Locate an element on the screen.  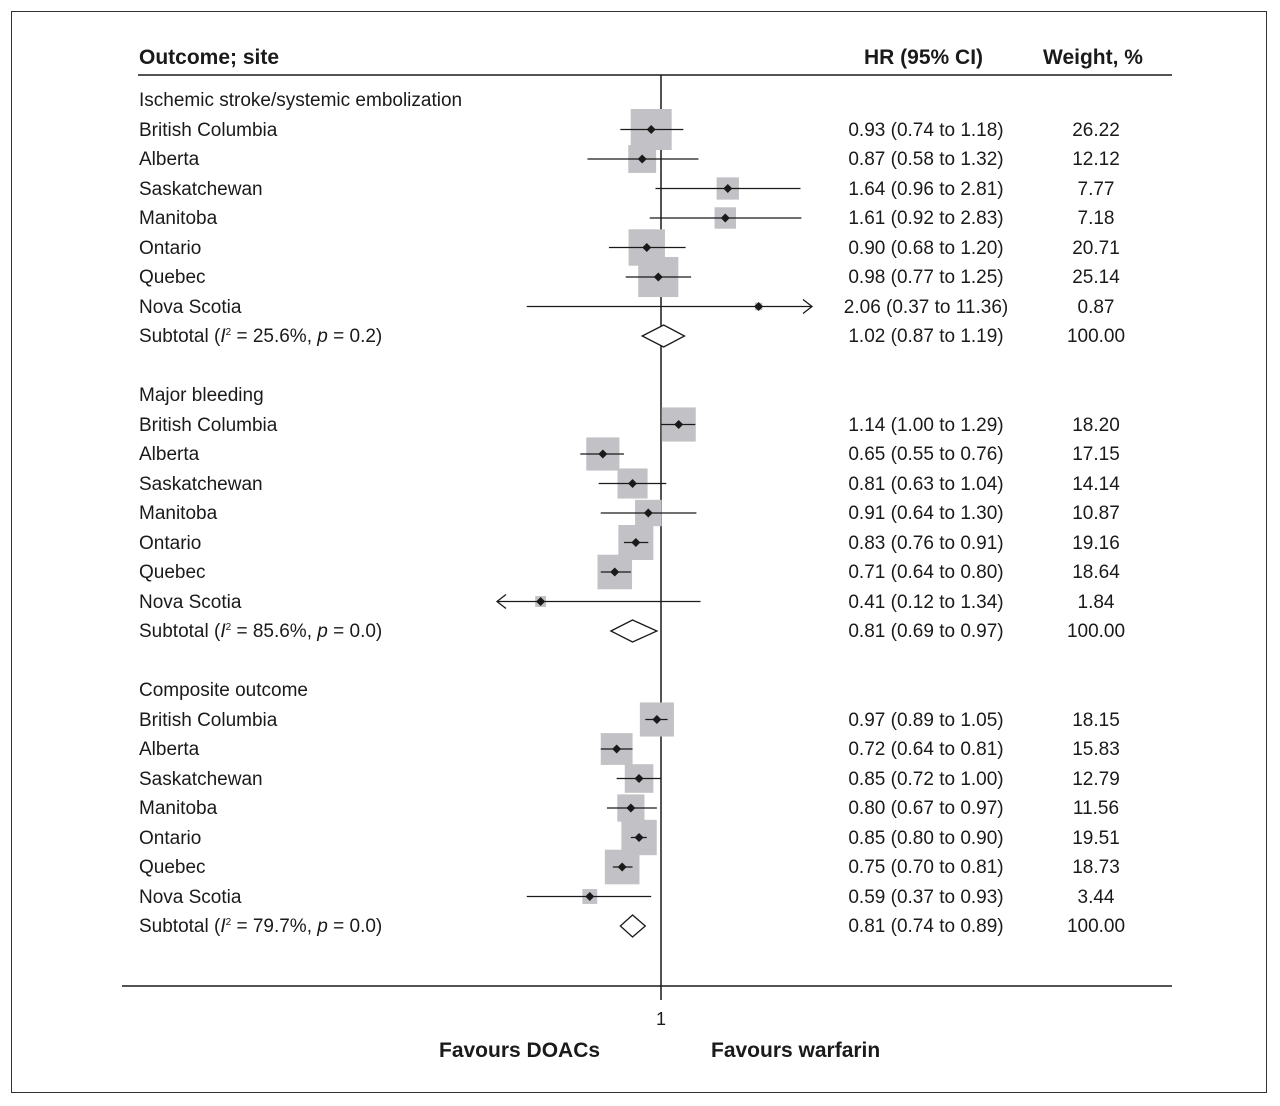
row-weight: 18.15 is located at coordinates (1096, 720).